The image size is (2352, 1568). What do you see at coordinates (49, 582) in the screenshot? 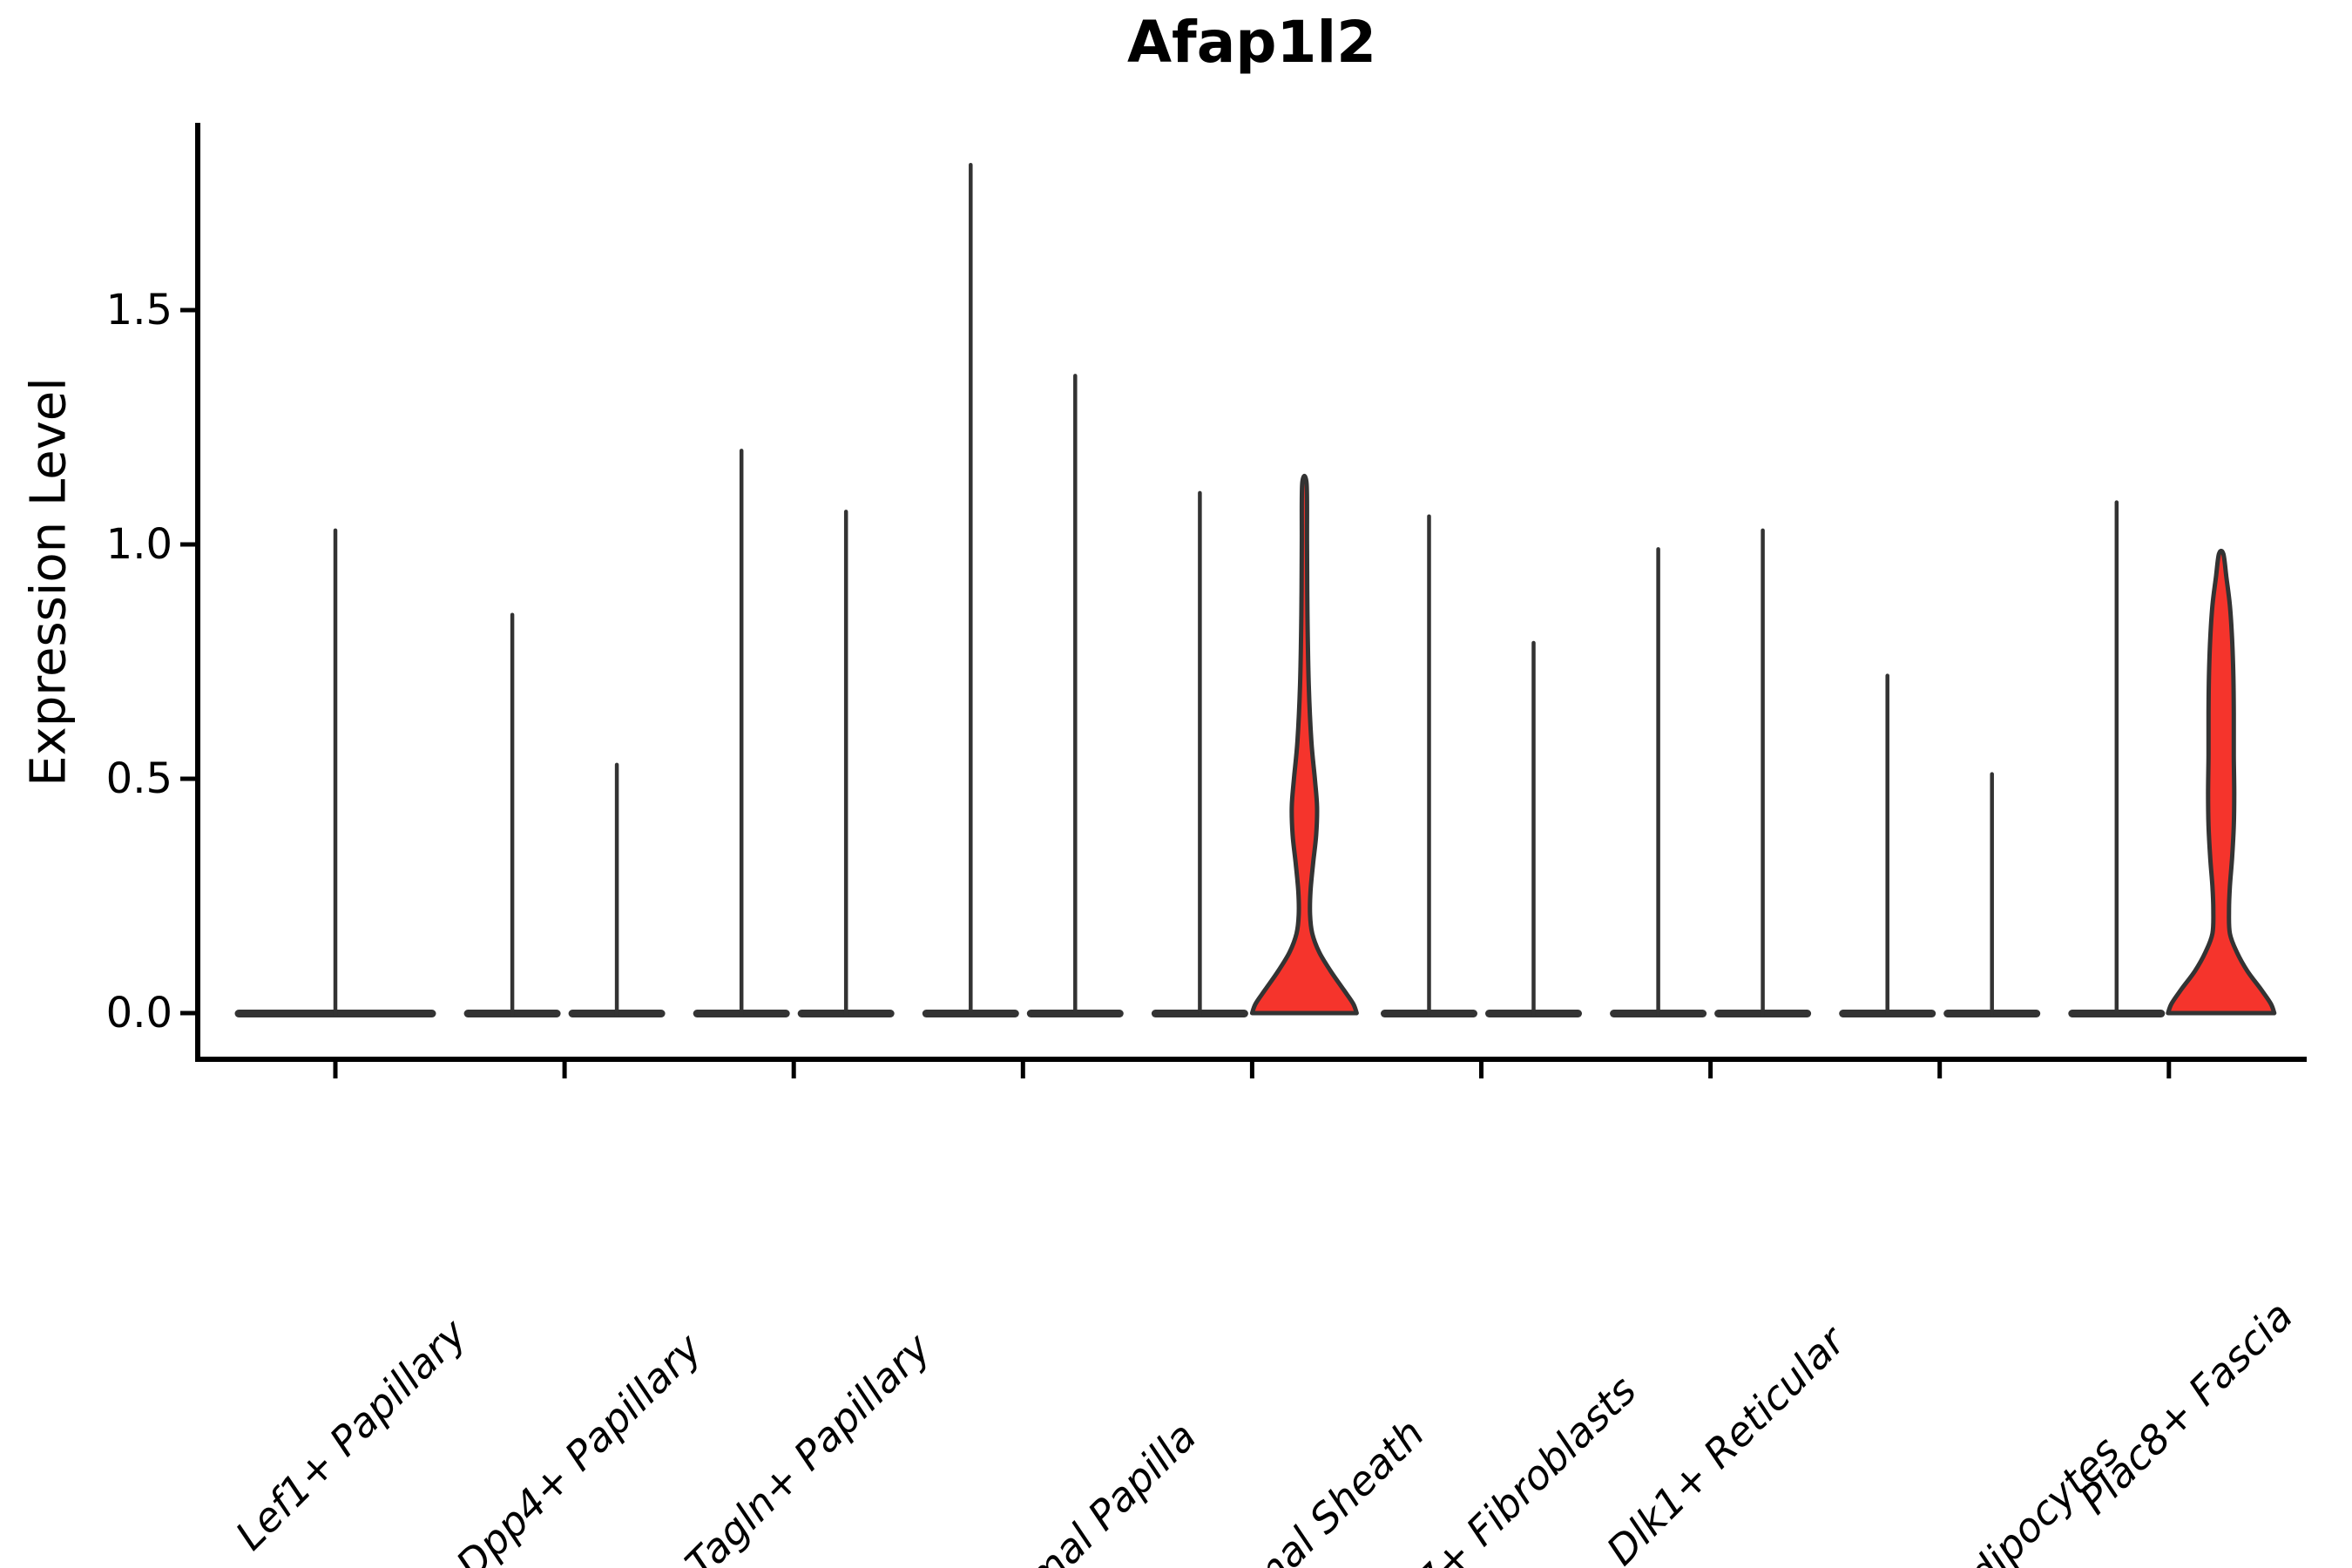
I see `y-axis-label: Expression Level` at bounding box center [49, 582].